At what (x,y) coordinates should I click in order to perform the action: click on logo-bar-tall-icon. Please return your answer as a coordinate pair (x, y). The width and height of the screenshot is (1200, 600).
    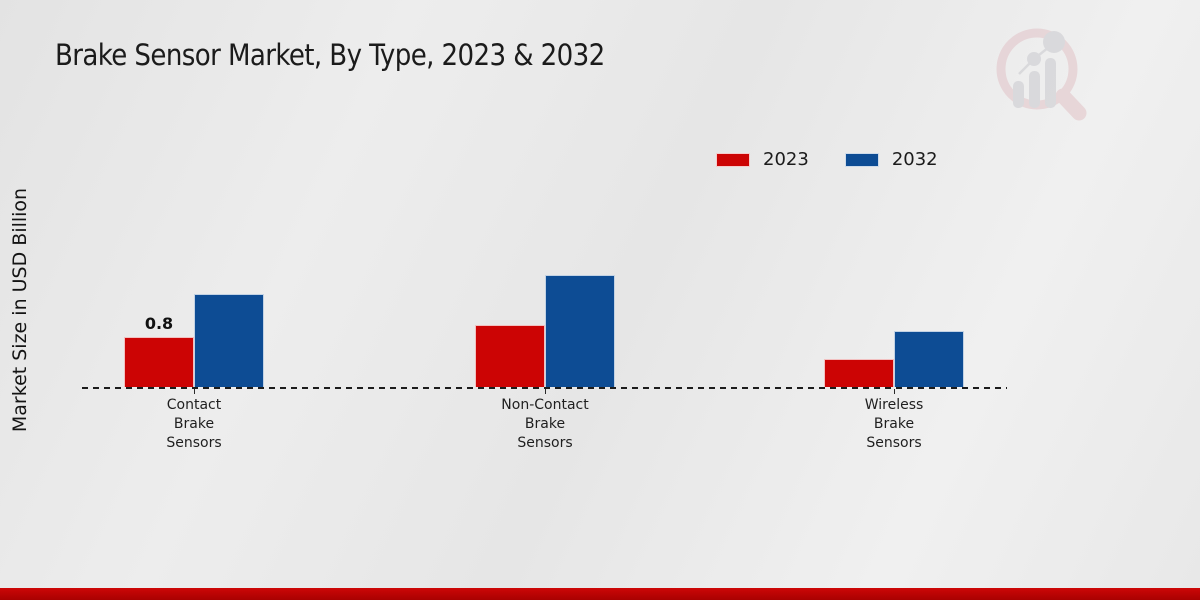
    Looking at the image, I should click on (1050, 83).